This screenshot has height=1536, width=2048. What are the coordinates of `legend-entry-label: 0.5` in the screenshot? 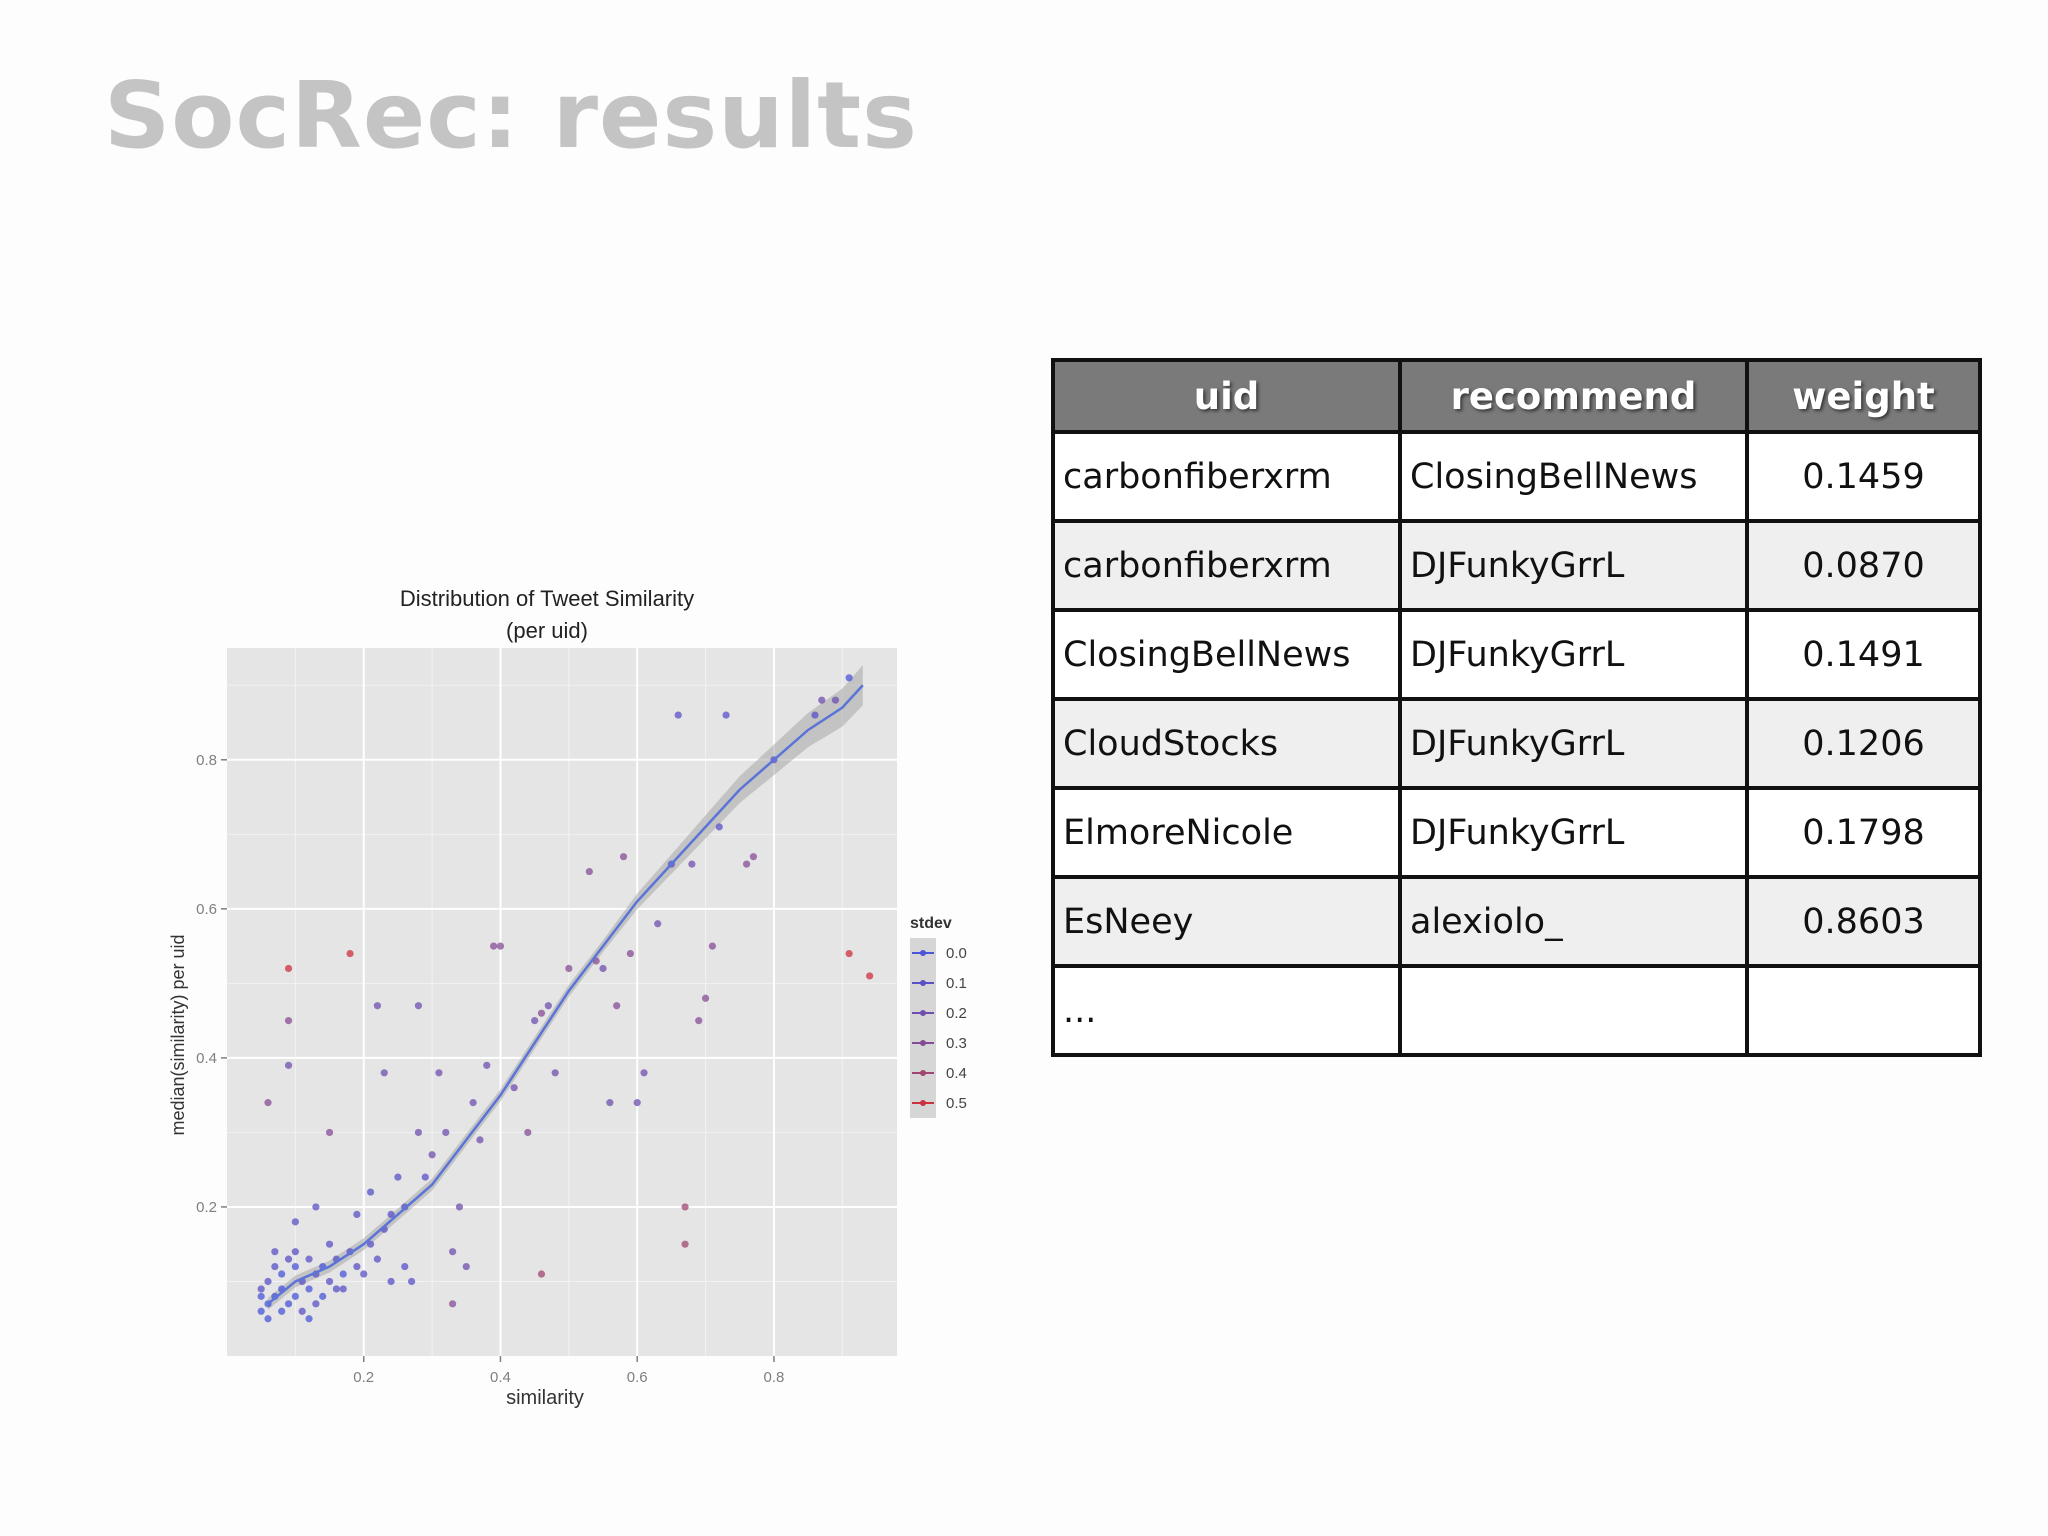 It's located at (956, 1103).